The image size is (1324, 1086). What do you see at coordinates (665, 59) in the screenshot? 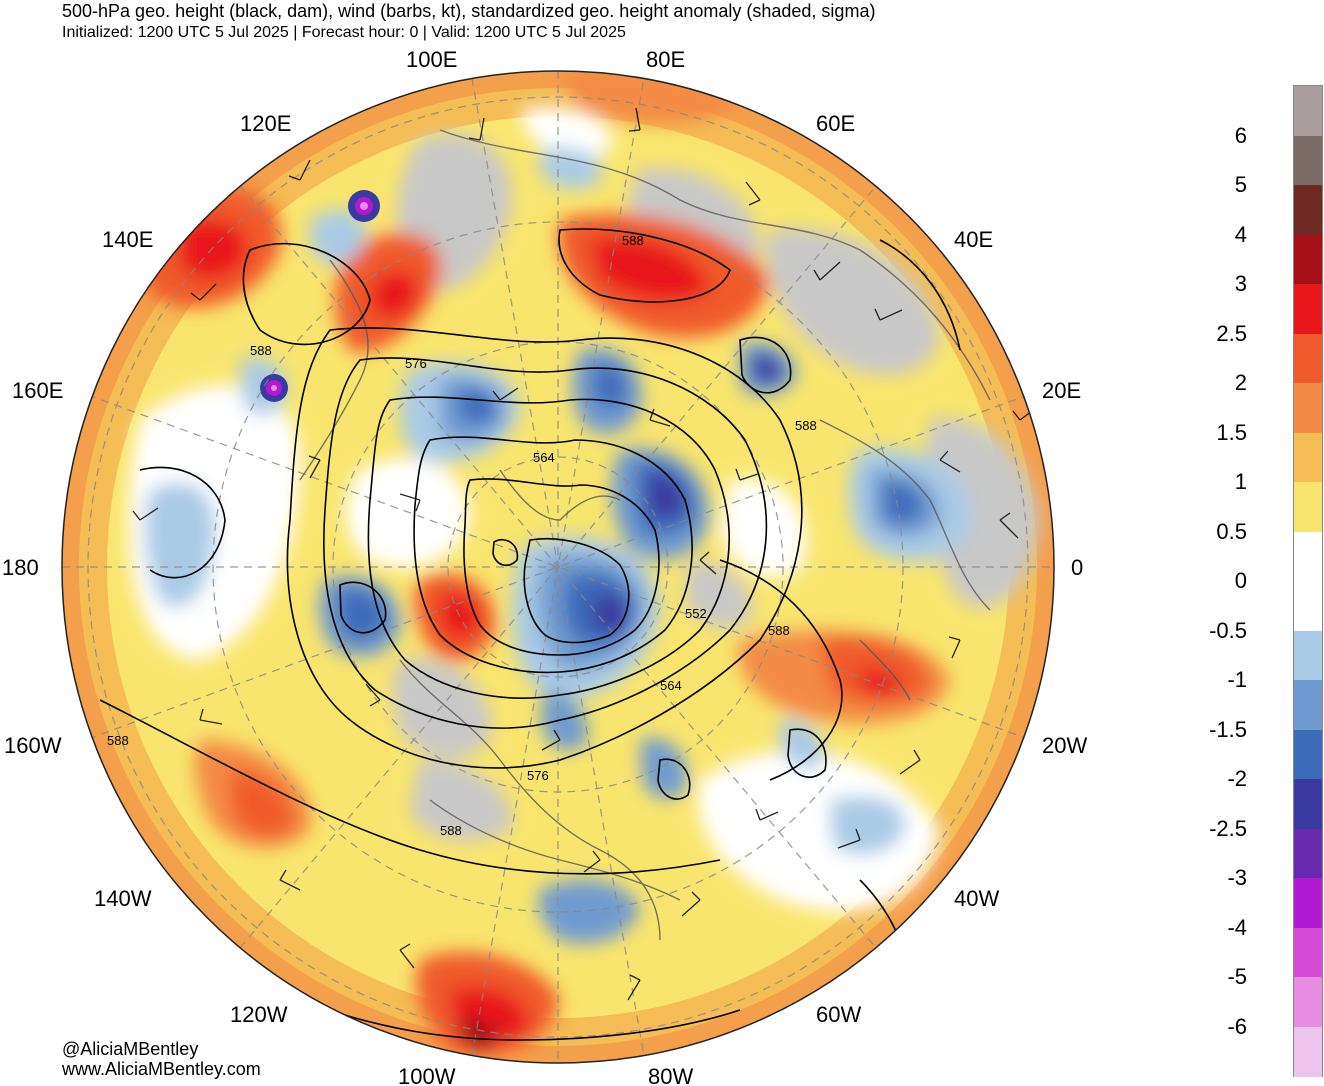
I see `lon-label-80e: 80E` at bounding box center [665, 59].